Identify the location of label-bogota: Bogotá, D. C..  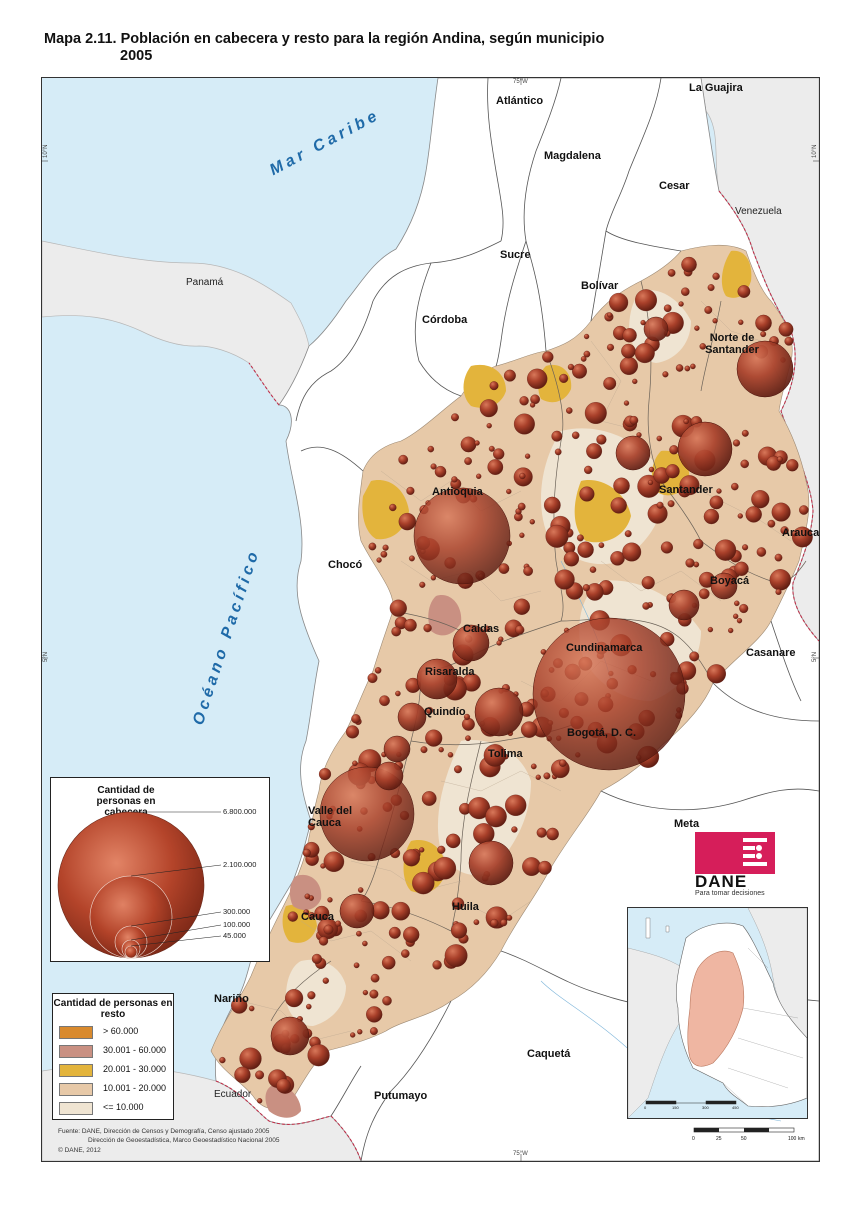
(602, 733).